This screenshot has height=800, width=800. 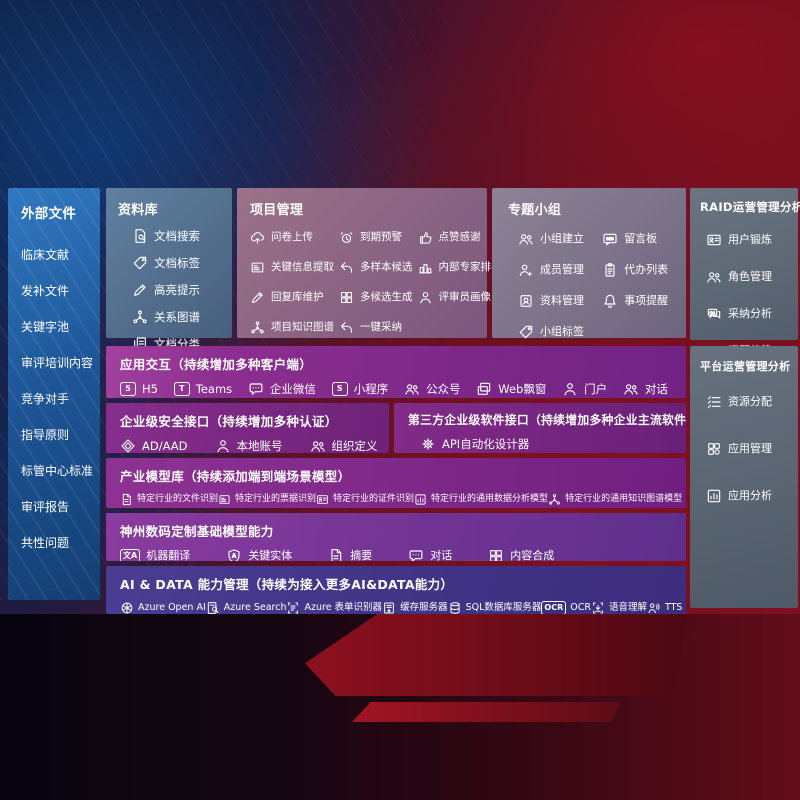 What do you see at coordinates (664, 607) in the screenshot?
I see `feature-item: TTS` at bounding box center [664, 607].